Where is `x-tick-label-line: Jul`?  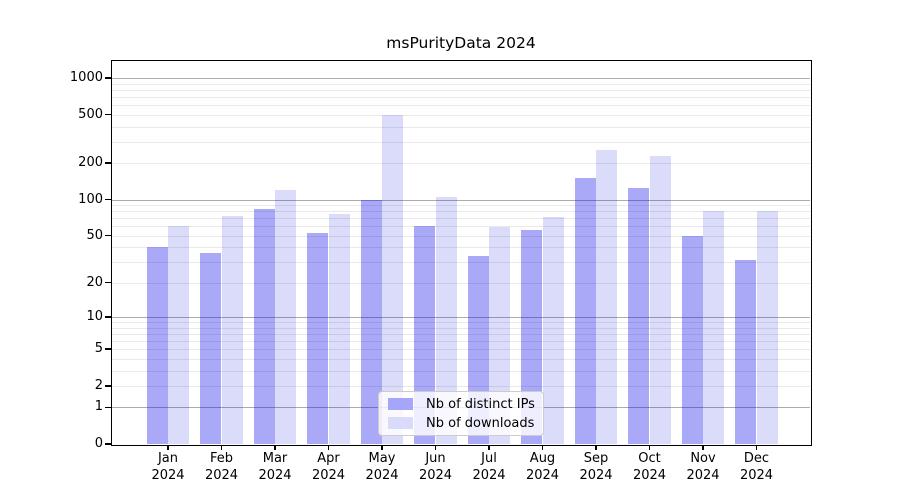
x-tick-label-line: Jul is located at coordinates (489, 458).